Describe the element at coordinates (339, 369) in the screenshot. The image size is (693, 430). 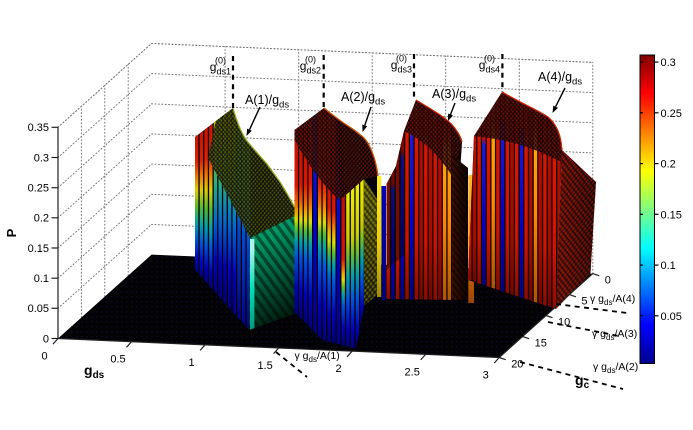
I see `svg-text: 2` at that location.